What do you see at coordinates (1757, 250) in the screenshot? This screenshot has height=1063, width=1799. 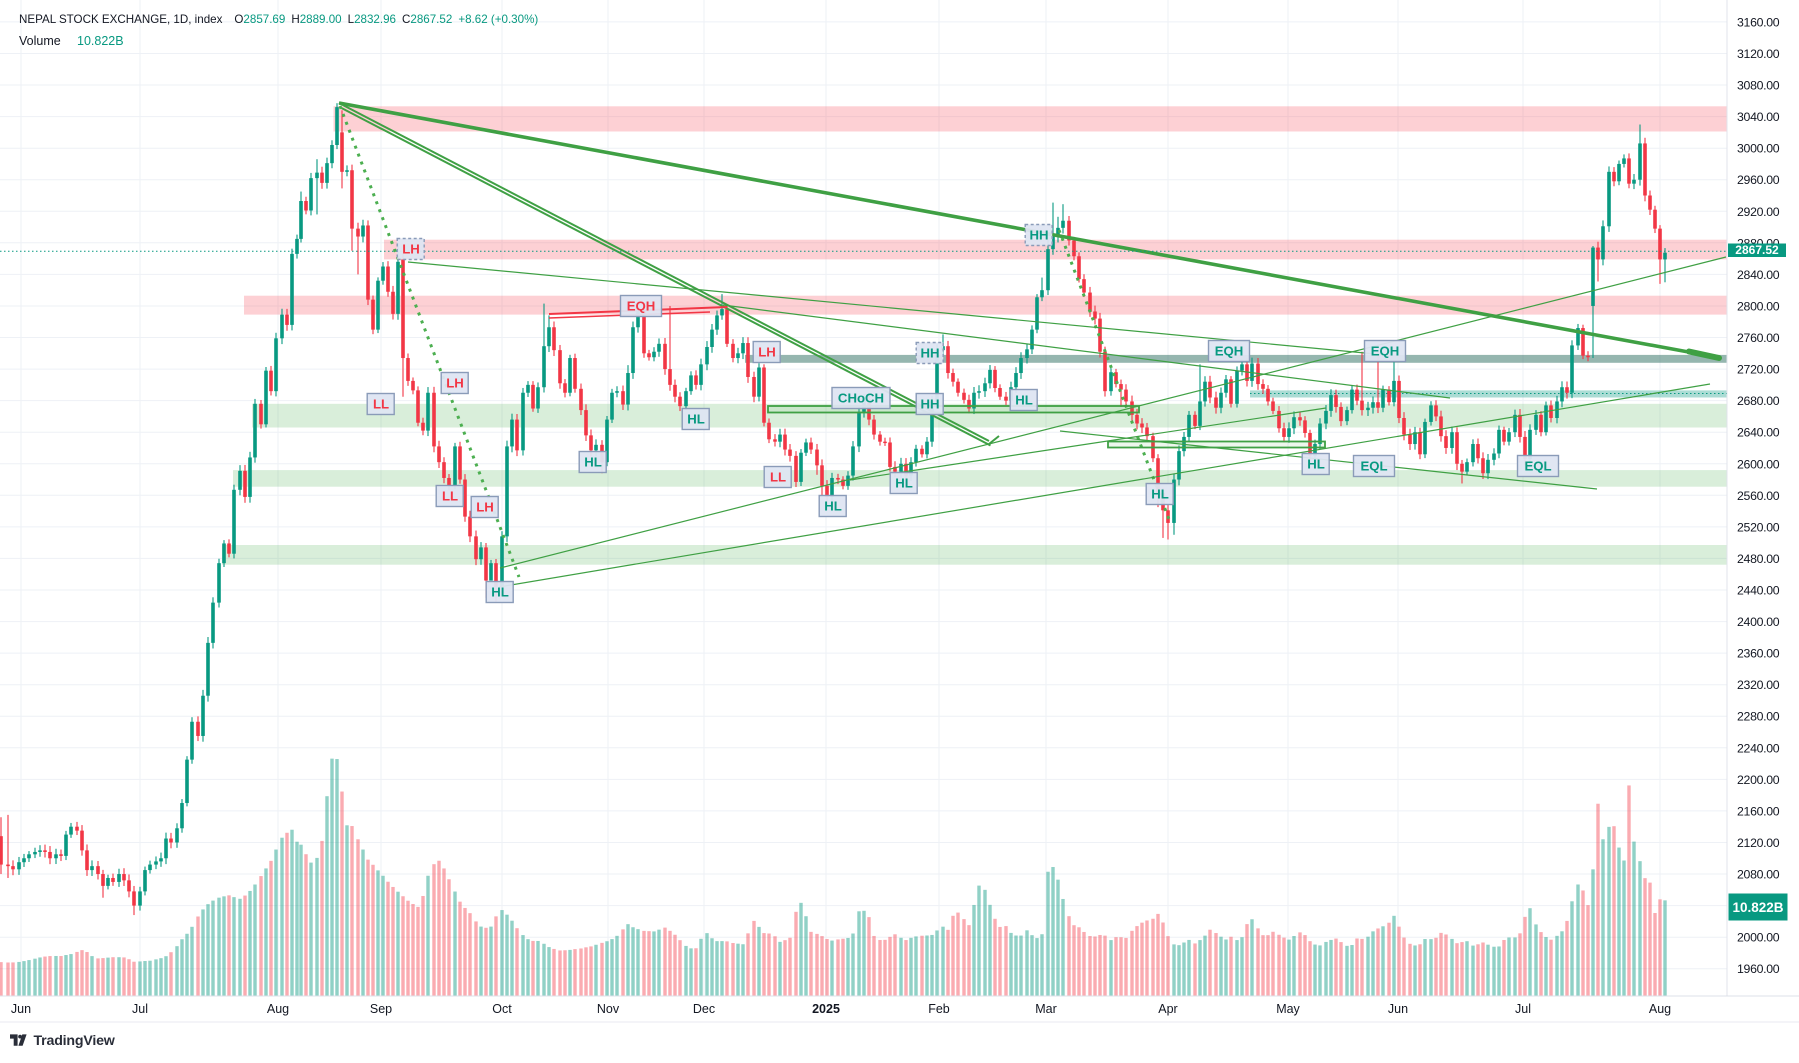 I see `svg-text: 2867.52` at bounding box center [1757, 250].